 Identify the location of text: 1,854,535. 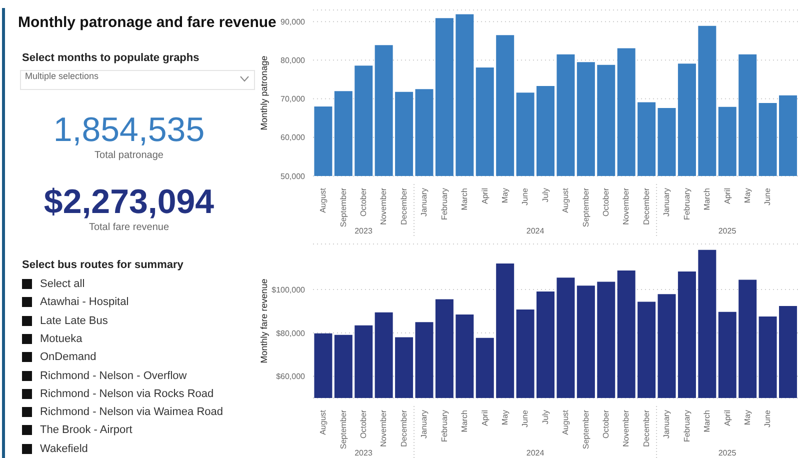
(129, 130).